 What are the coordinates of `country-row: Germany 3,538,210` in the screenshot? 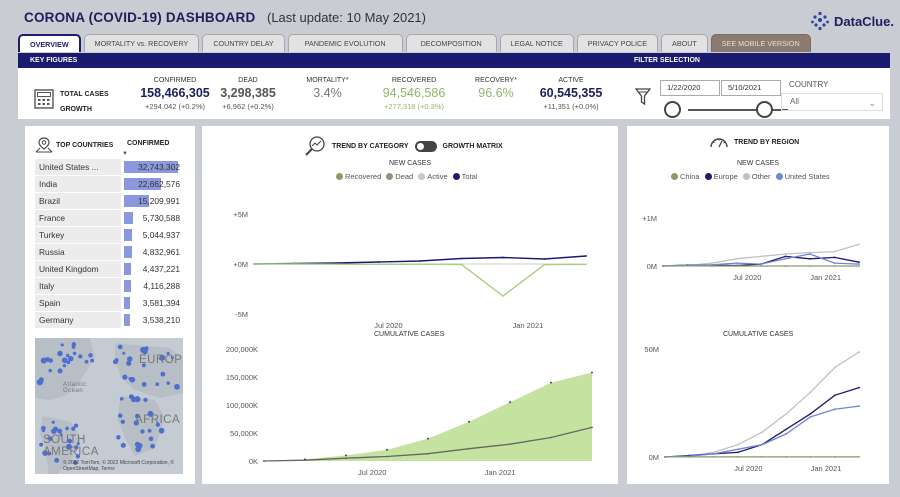 It's located at (109, 320).